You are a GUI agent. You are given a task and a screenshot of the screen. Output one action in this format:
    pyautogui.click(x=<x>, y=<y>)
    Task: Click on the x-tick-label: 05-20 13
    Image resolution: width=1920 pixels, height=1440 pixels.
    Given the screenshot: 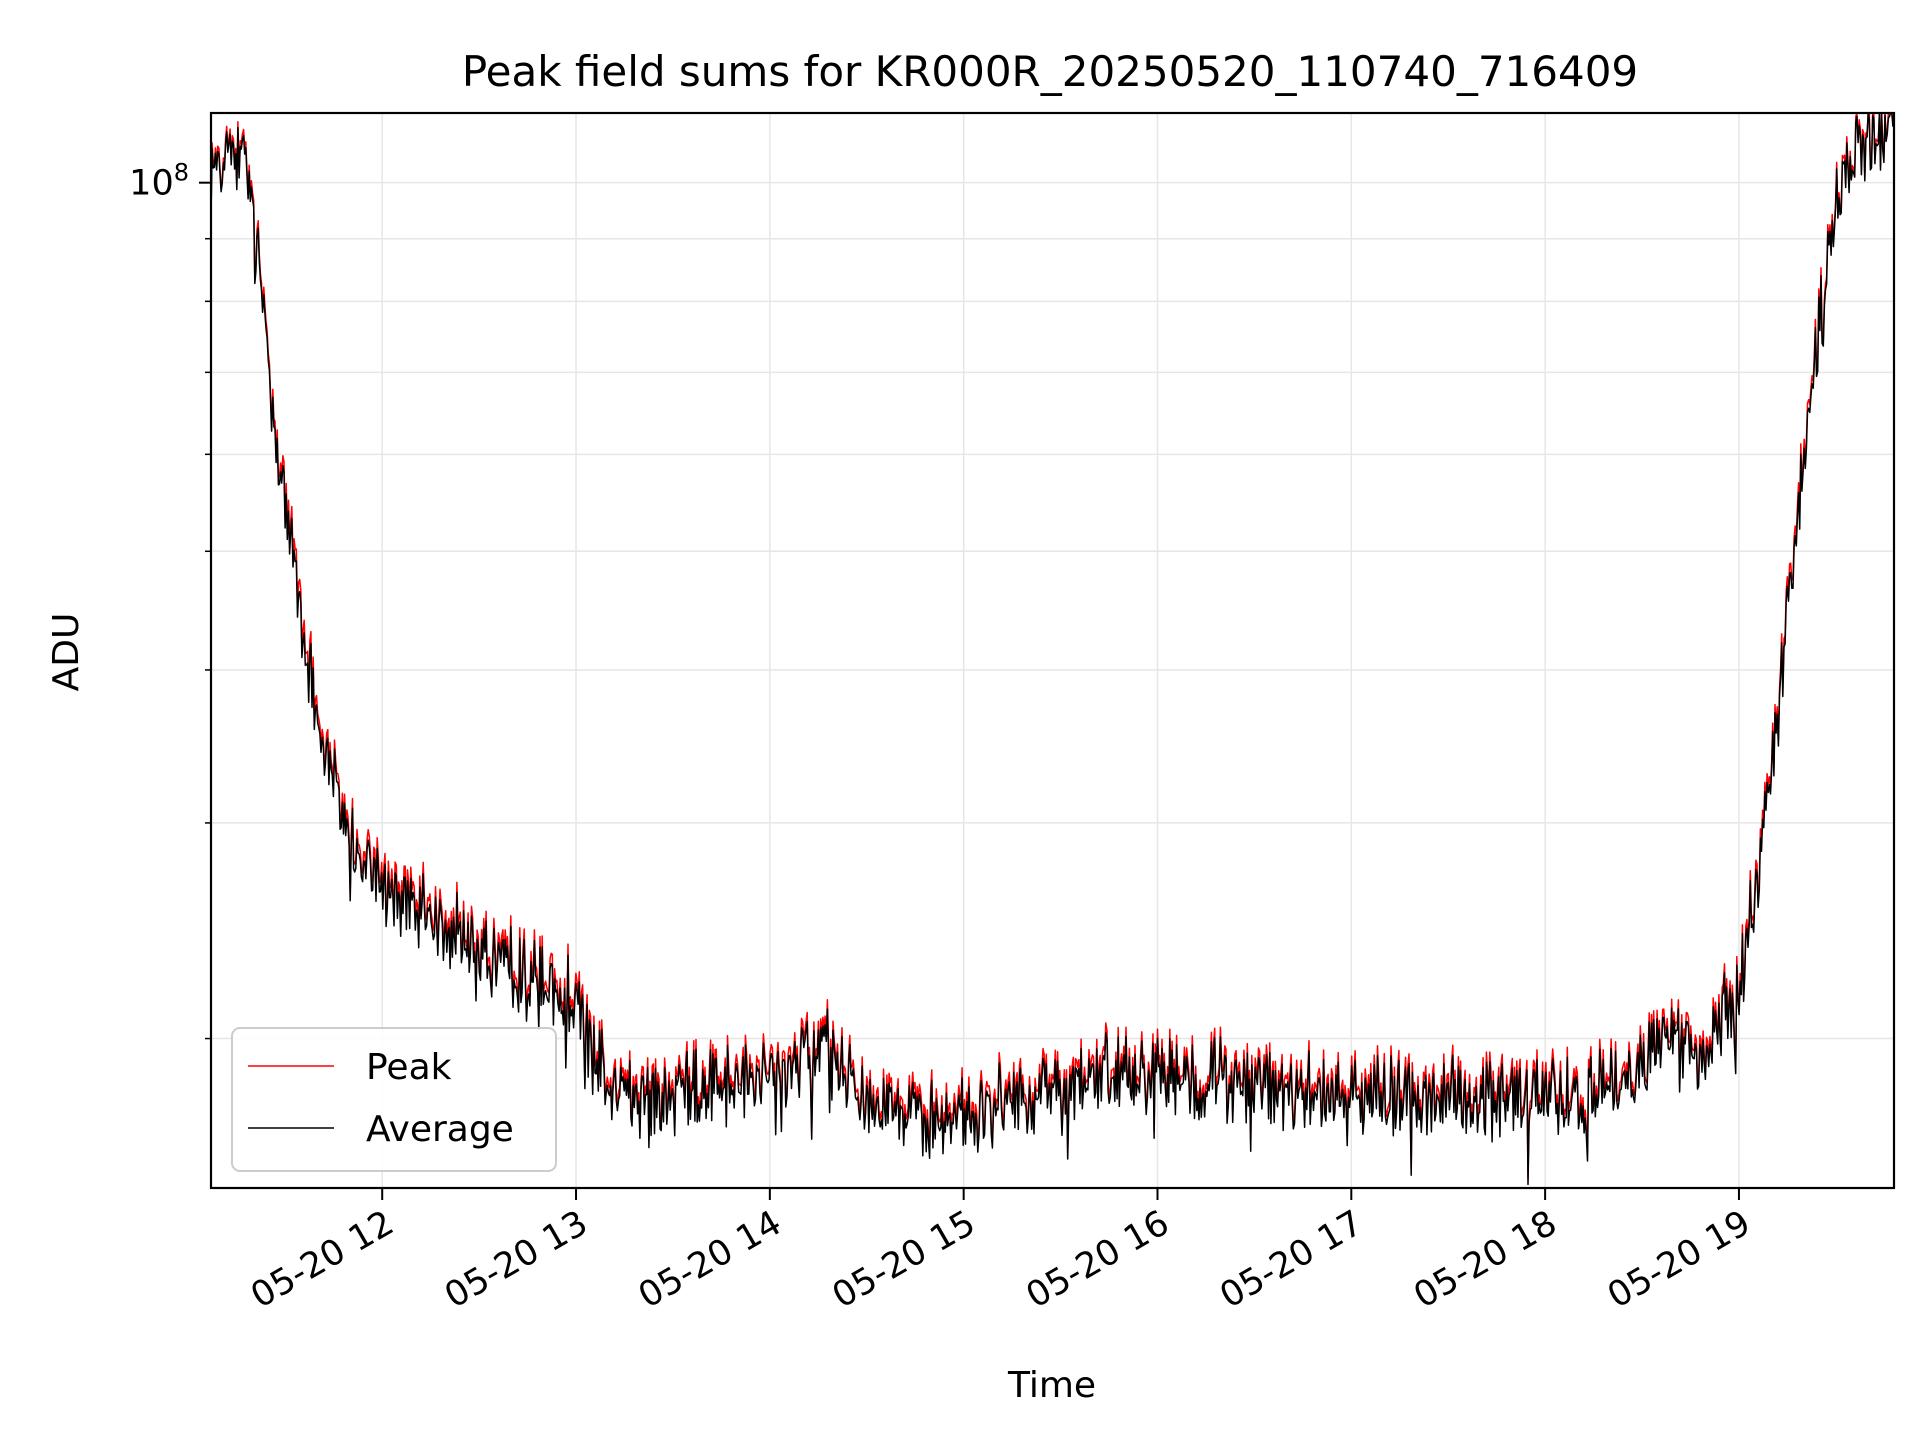 What is the action you would take?
    pyautogui.click(x=516, y=1259)
    